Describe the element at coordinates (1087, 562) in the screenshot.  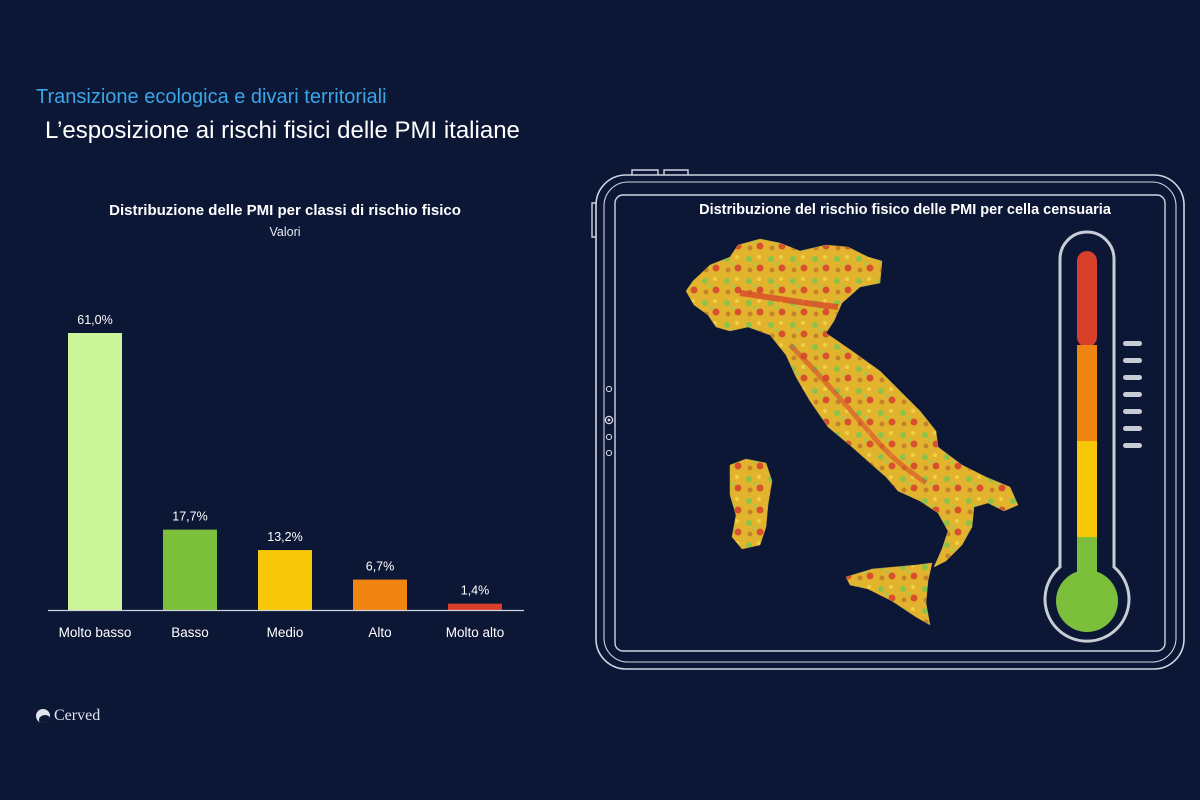
I see `thermometer-segment-green` at that location.